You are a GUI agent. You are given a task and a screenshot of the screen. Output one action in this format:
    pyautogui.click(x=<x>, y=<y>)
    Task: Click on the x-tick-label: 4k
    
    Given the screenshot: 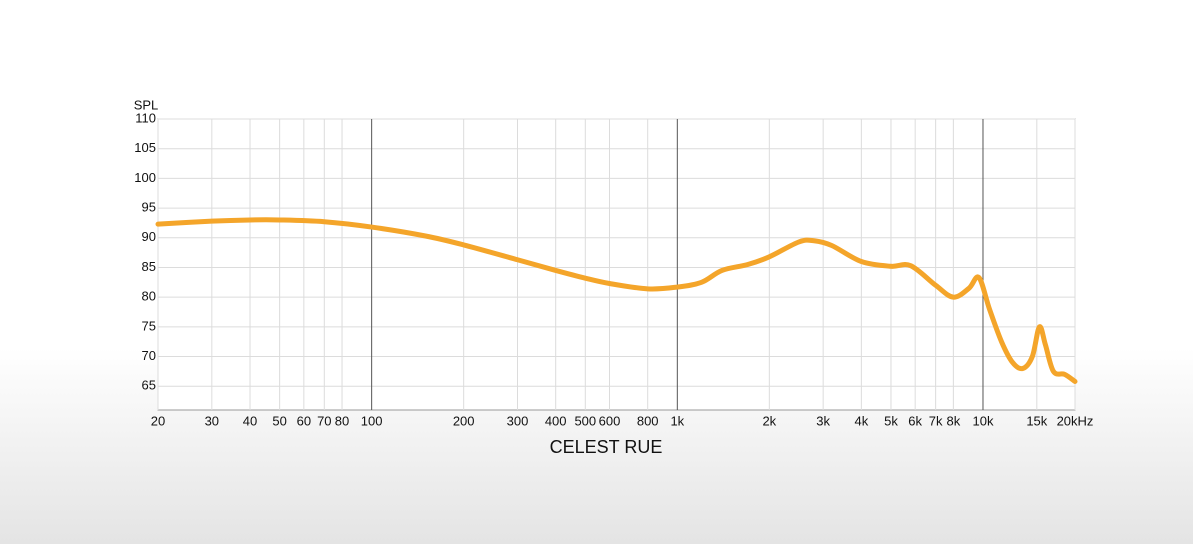 What is the action you would take?
    pyautogui.click(x=861, y=420)
    